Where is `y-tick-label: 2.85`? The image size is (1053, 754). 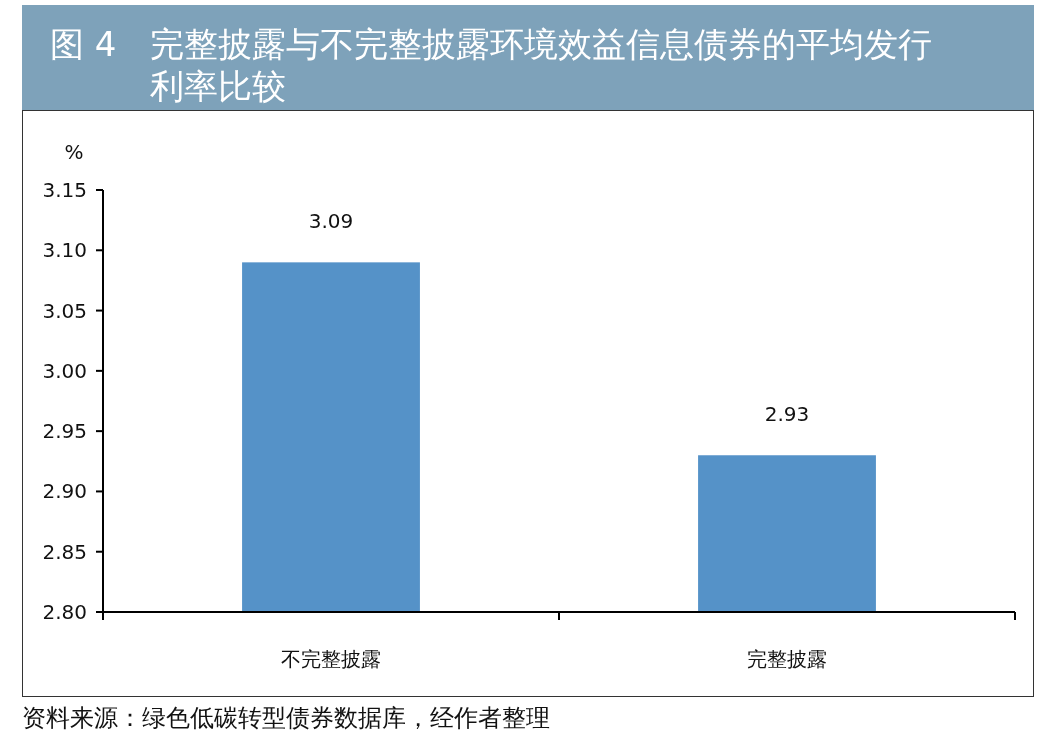
y-tick-label: 2.85 is located at coordinates (64, 551).